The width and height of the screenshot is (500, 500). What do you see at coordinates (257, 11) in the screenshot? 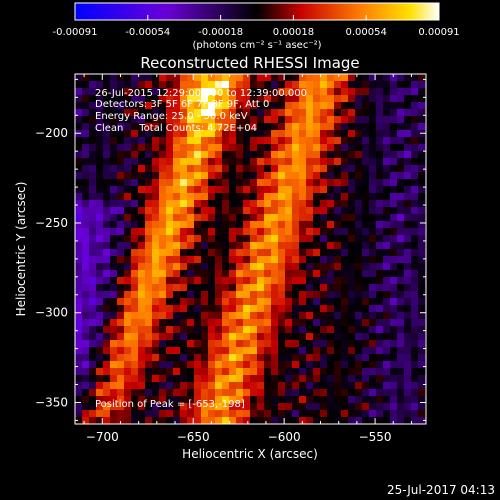
I see `colorbar` at bounding box center [257, 11].